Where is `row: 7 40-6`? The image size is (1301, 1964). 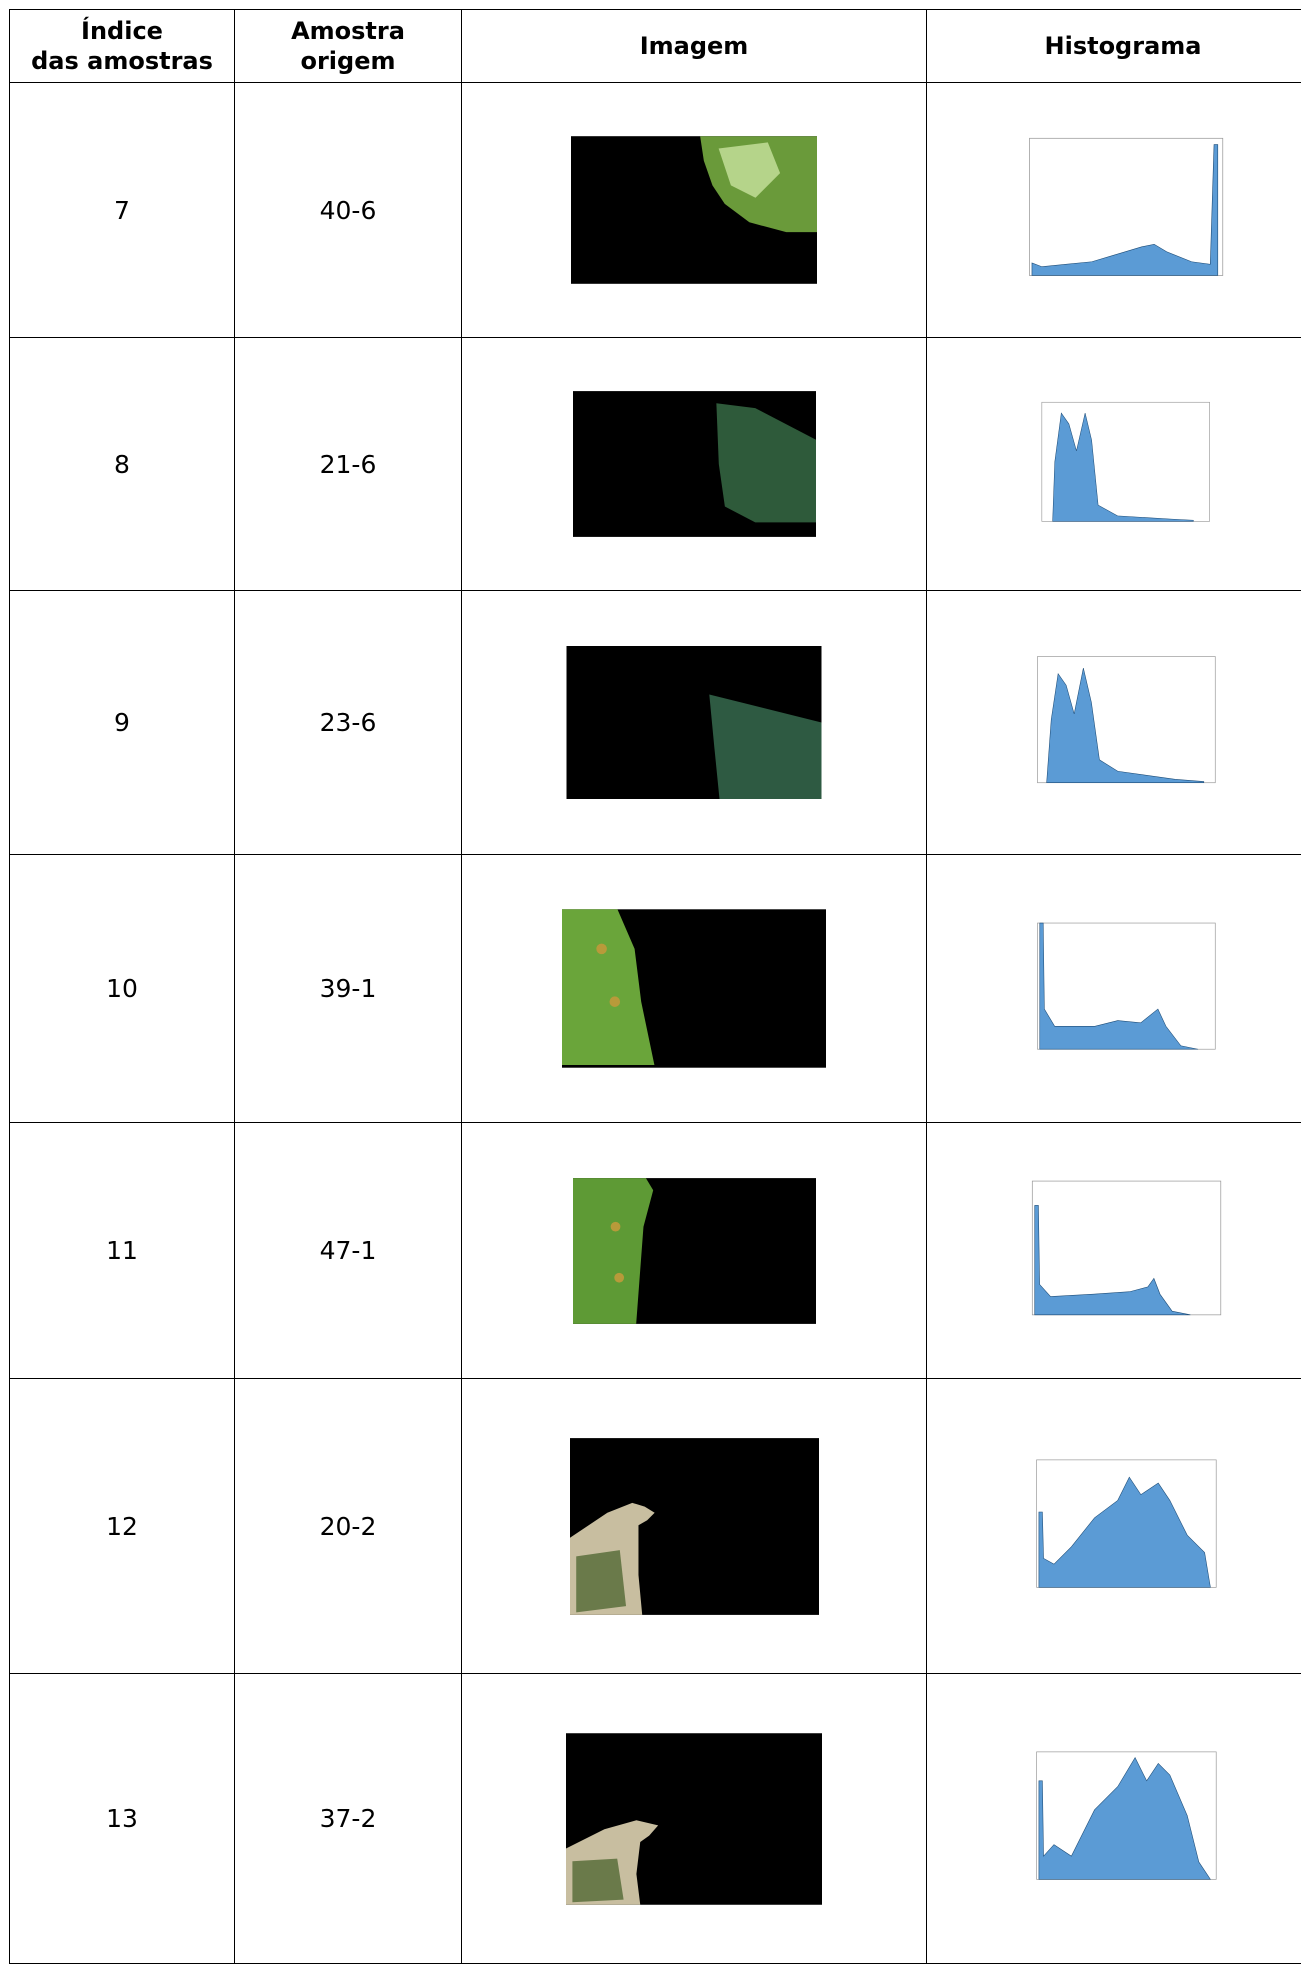
row: 7 40-6 is located at coordinates (655, 210).